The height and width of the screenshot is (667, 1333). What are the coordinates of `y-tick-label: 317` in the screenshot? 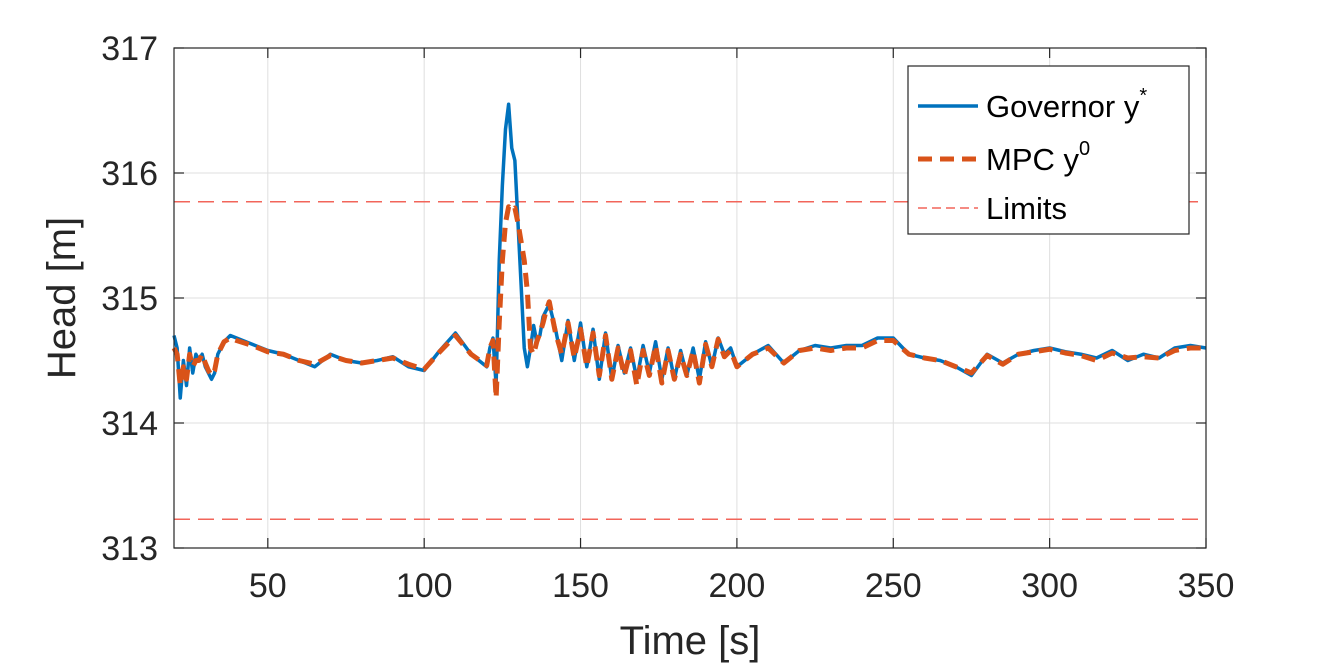 It's located at (129, 49).